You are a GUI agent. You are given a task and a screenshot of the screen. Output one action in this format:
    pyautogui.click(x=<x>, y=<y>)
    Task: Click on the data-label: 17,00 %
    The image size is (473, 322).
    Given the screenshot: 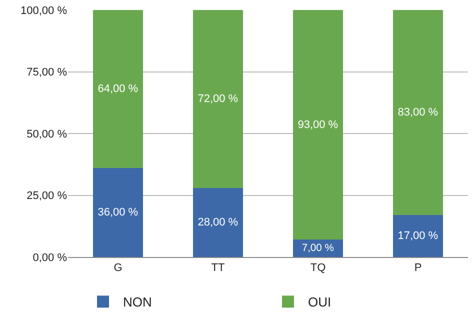 What is the action you would take?
    pyautogui.click(x=418, y=236)
    